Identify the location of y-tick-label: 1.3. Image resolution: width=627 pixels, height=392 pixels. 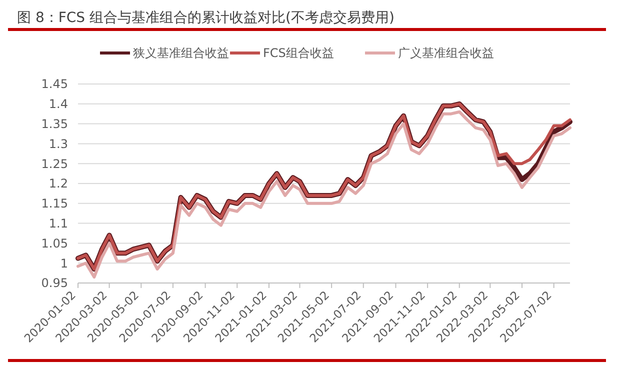
(58, 143).